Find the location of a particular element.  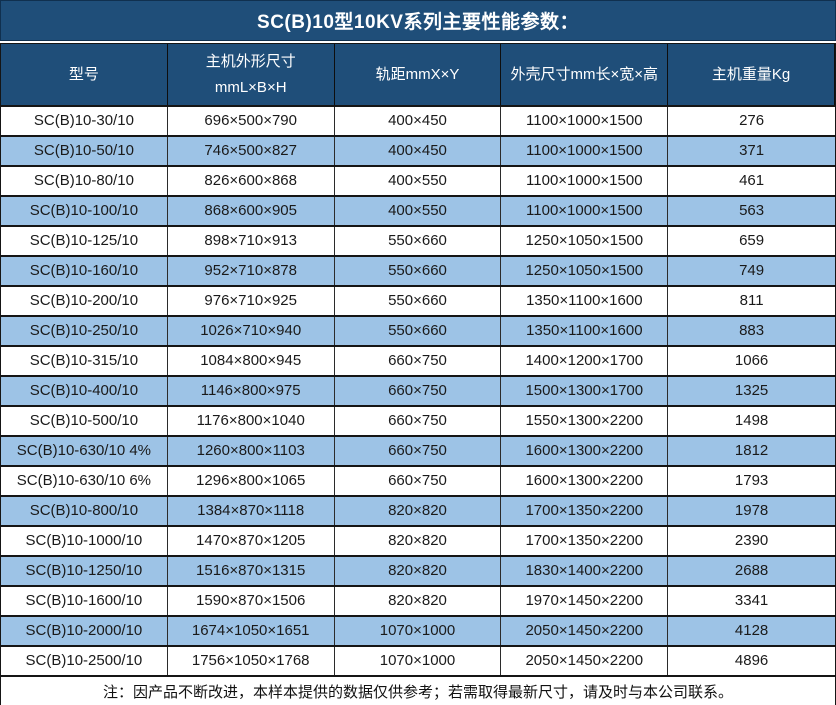

cell-model: SC(B)10-500/10 is located at coordinates (84, 421).